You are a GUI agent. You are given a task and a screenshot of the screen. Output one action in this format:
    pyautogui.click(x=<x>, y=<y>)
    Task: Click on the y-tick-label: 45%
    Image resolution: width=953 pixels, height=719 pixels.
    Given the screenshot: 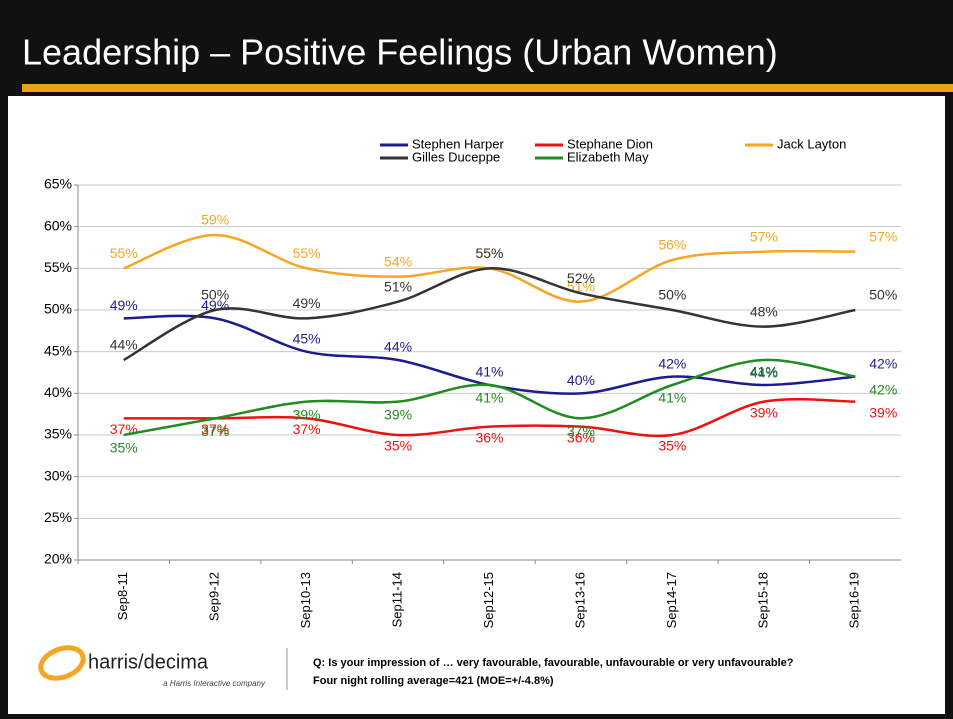 What is the action you would take?
    pyautogui.click(x=58, y=350)
    